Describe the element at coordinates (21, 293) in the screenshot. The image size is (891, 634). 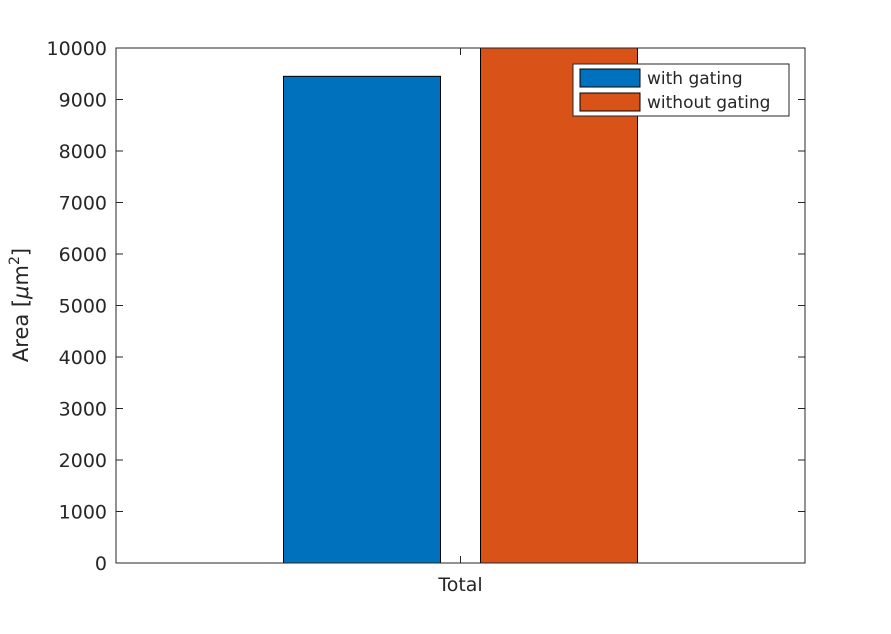
I see `y-axis-label-mu: μ` at that location.